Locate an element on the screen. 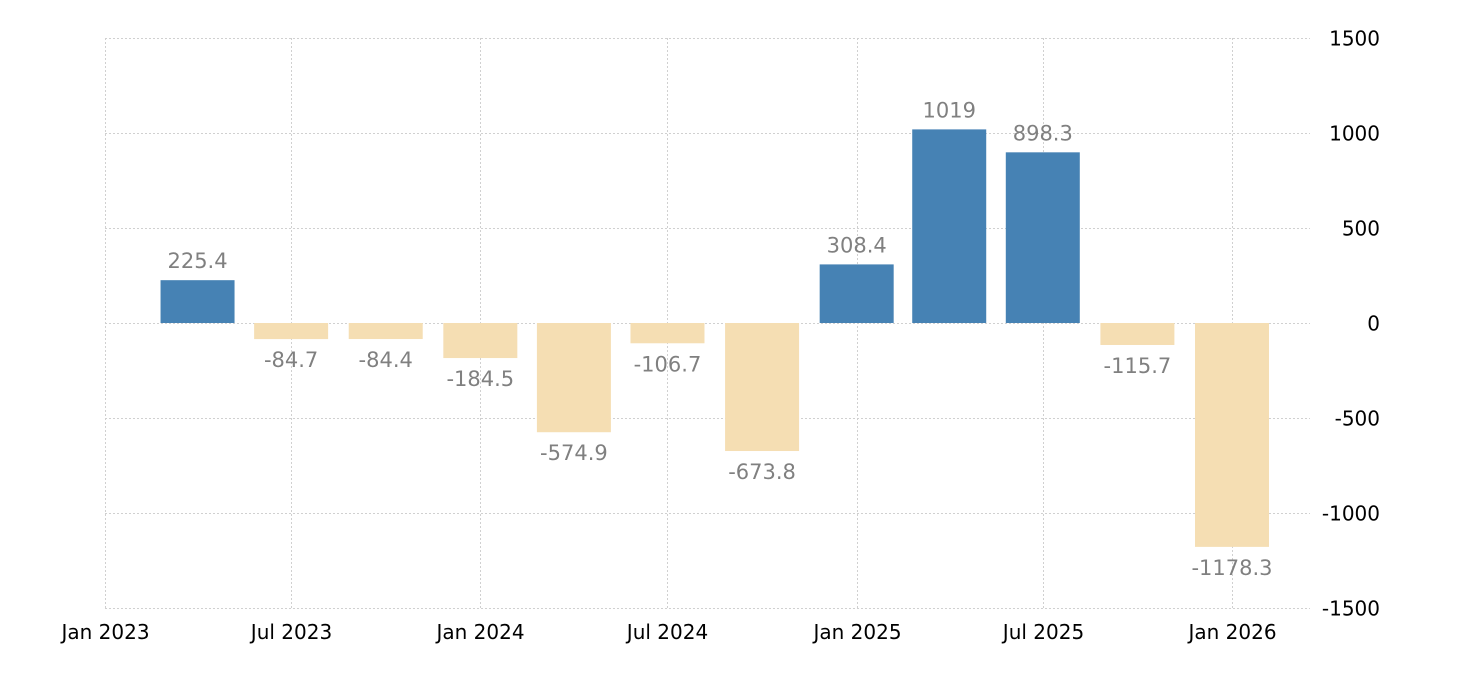 The height and width of the screenshot is (680, 1460). x-tick-label: Jan 2025 is located at coordinates (856, 632).